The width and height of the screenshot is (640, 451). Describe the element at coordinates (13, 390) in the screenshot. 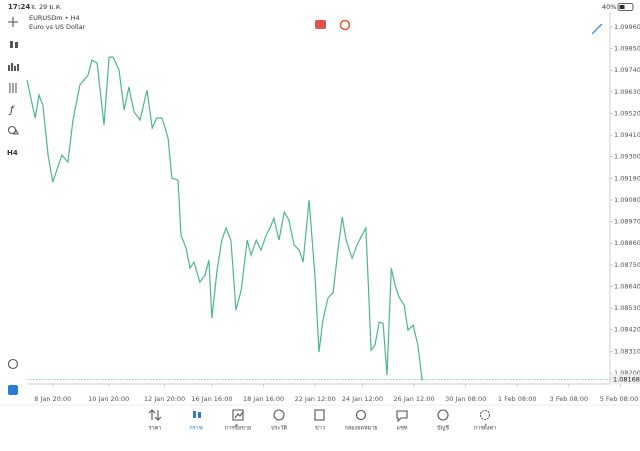

I see `broker-icon` at that location.